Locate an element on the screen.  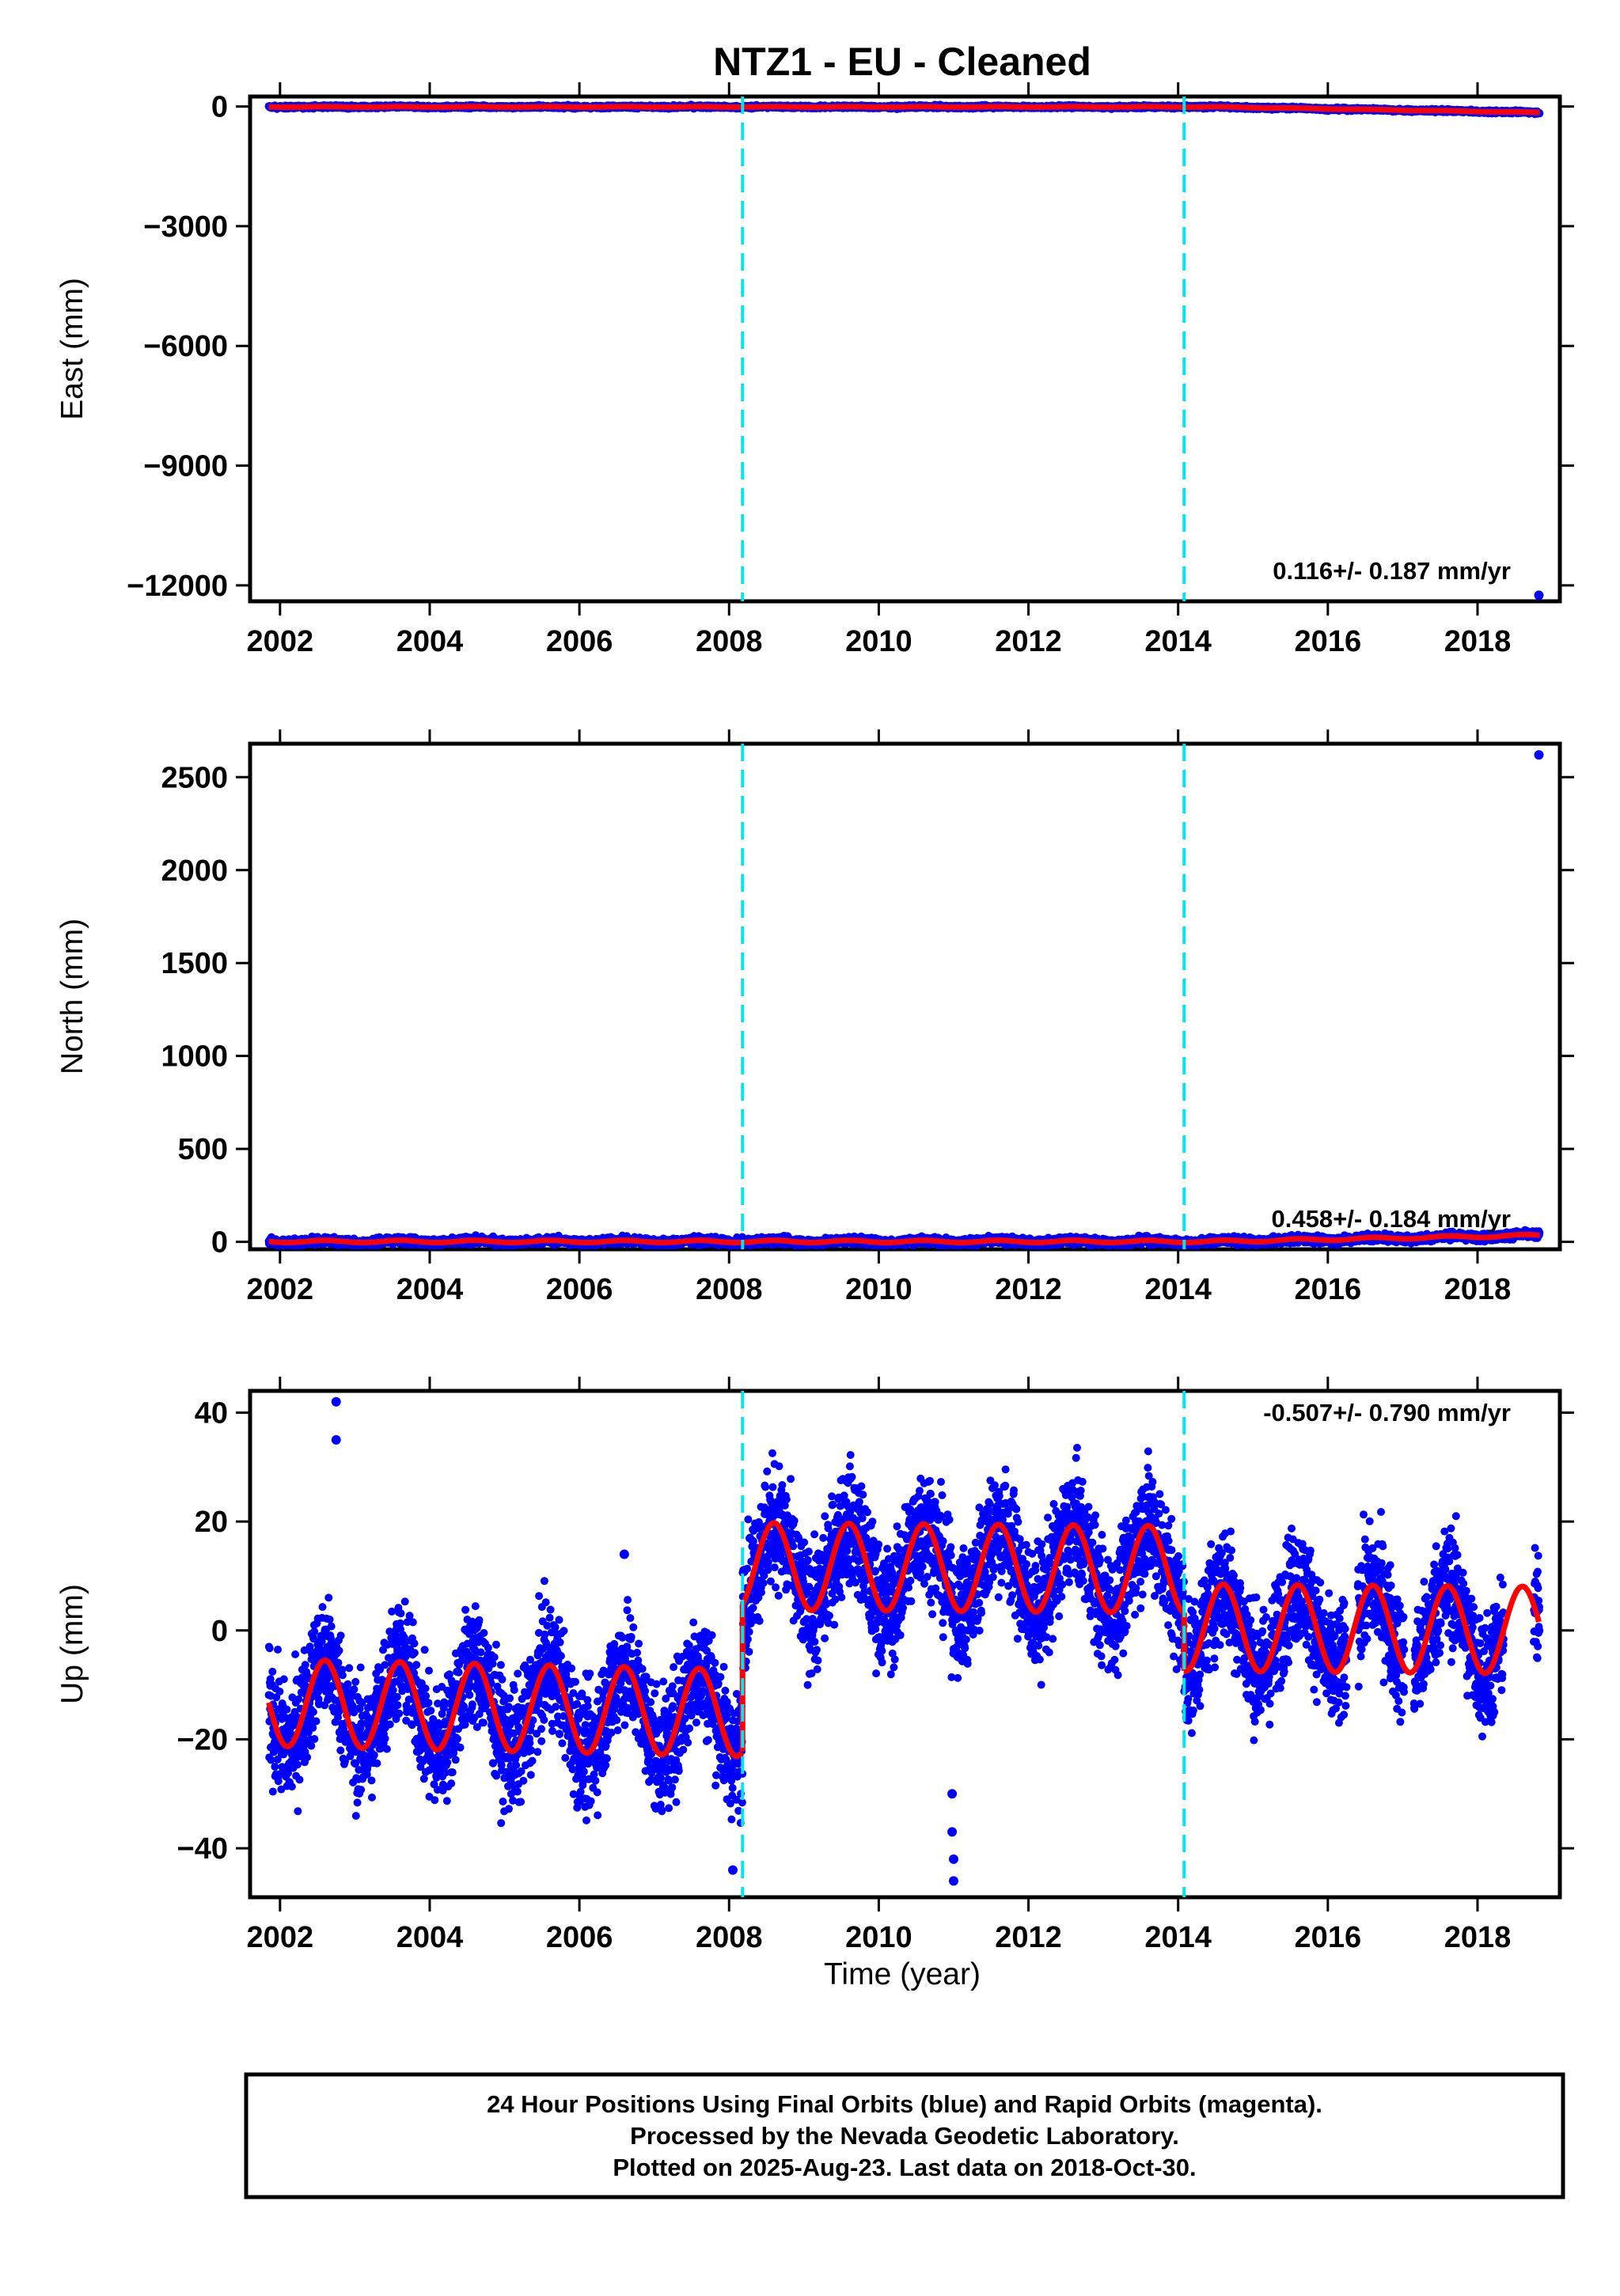
east-xtick-label: 2018 is located at coordinates (1478, 642).